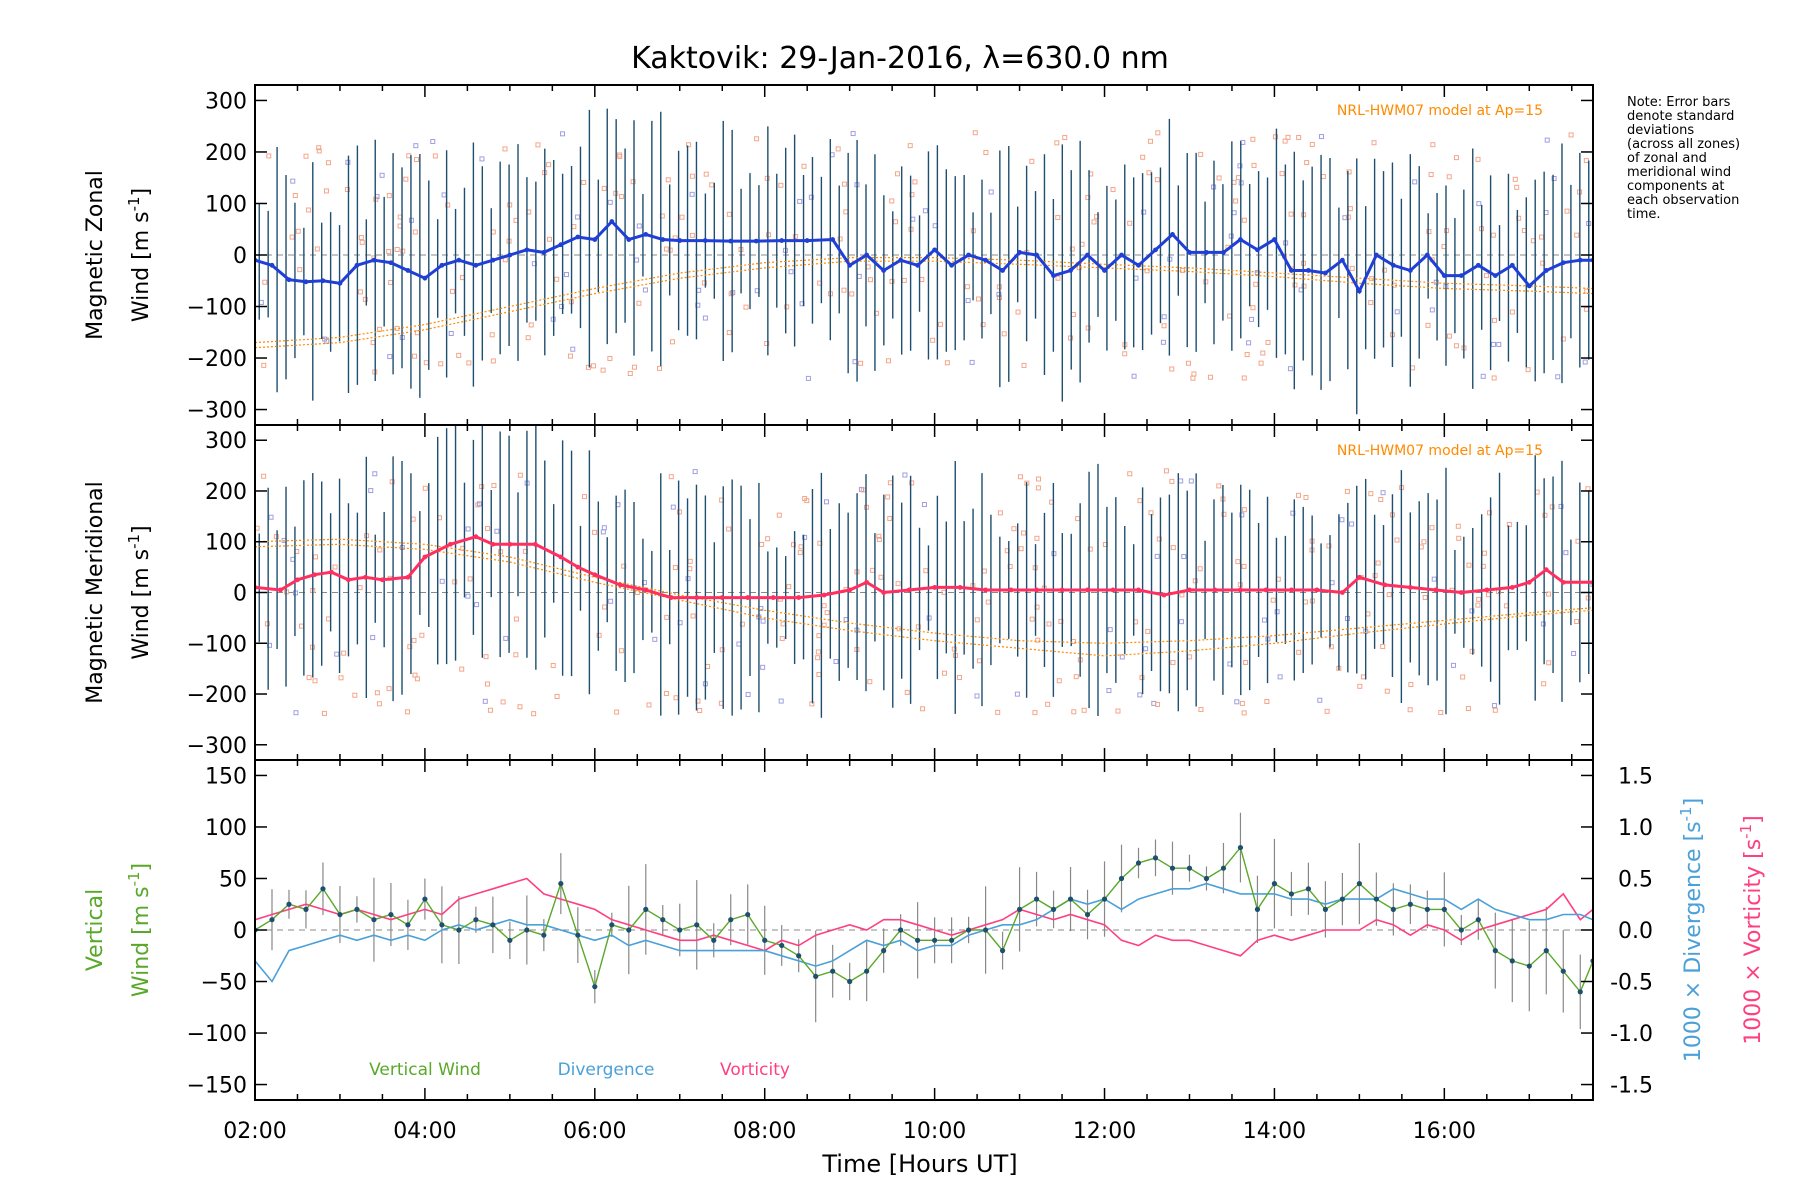  I want to click on y-tick-label: 300, so click(226, 441).